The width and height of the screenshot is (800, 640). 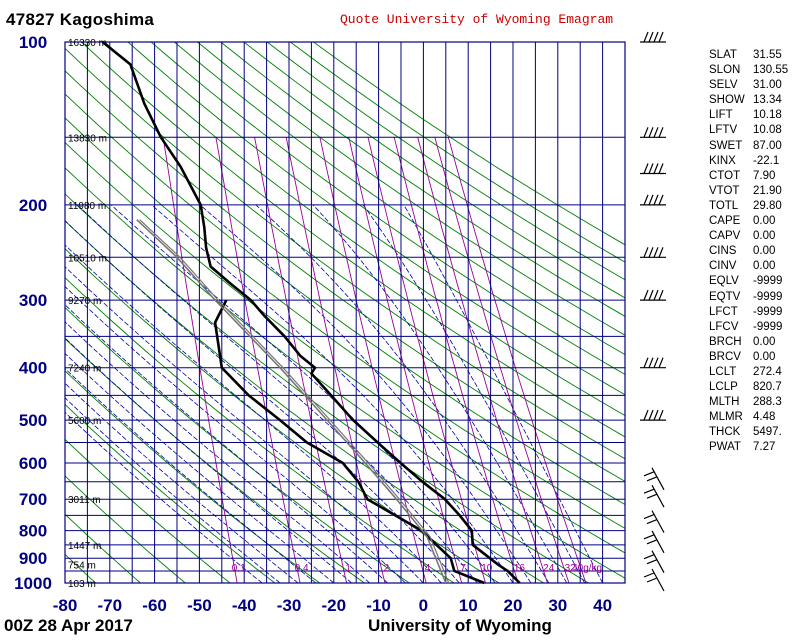 What do you see at coordinates (84, 500) in the screenshot?
I see `height-label: 3011 m` at bounding box center [84, 500].